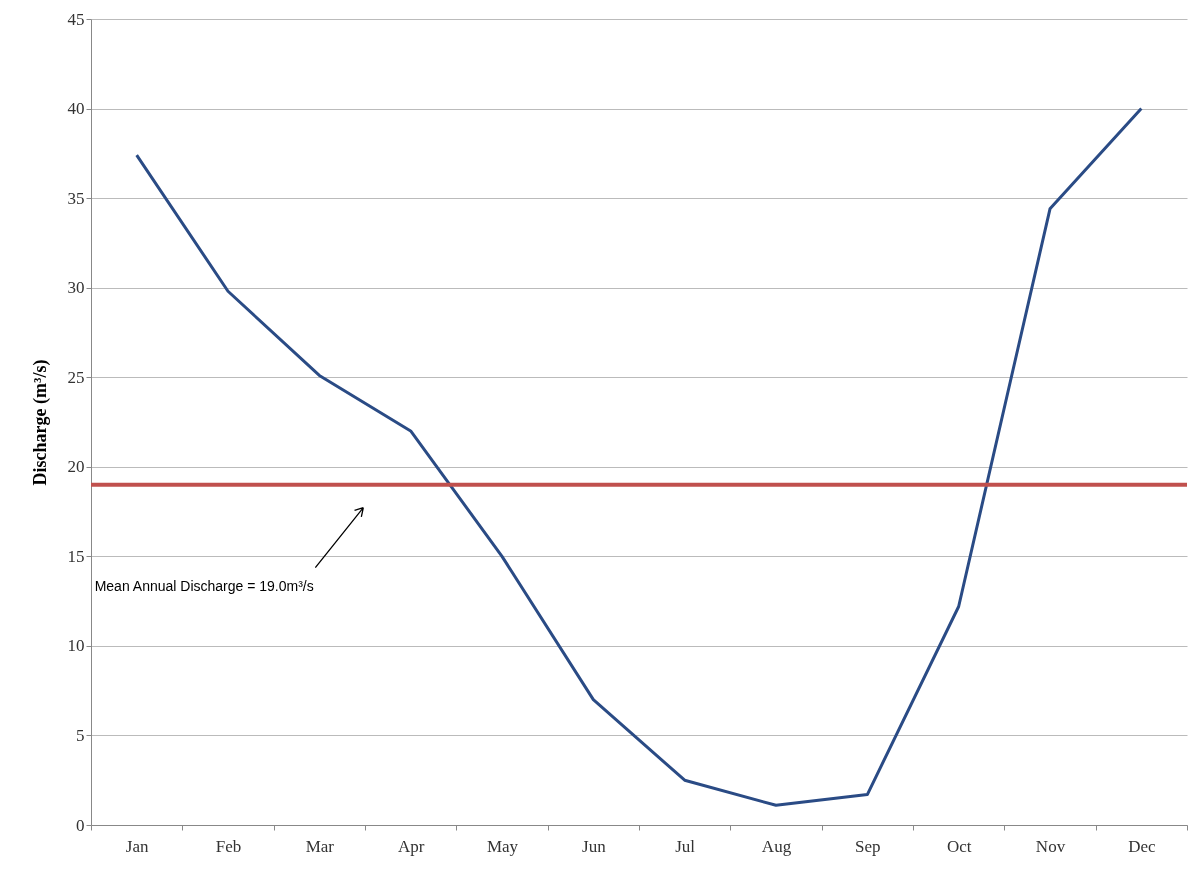 Image resolution: width=1191 pixels, height=873 pixels. I want to click on x-tick-label: Oct, so click(959, 846).